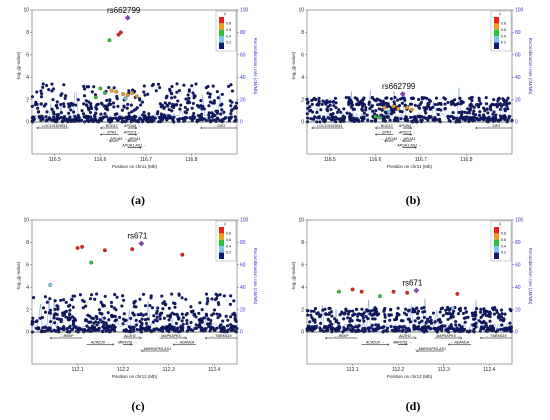 The height and width of the screenshot is (420, 550). What do you see at coordinates (135, 376) in the screenshot?
I see `xlabel: Position on chr12 (Mb)` at bounding box center [135, 376].